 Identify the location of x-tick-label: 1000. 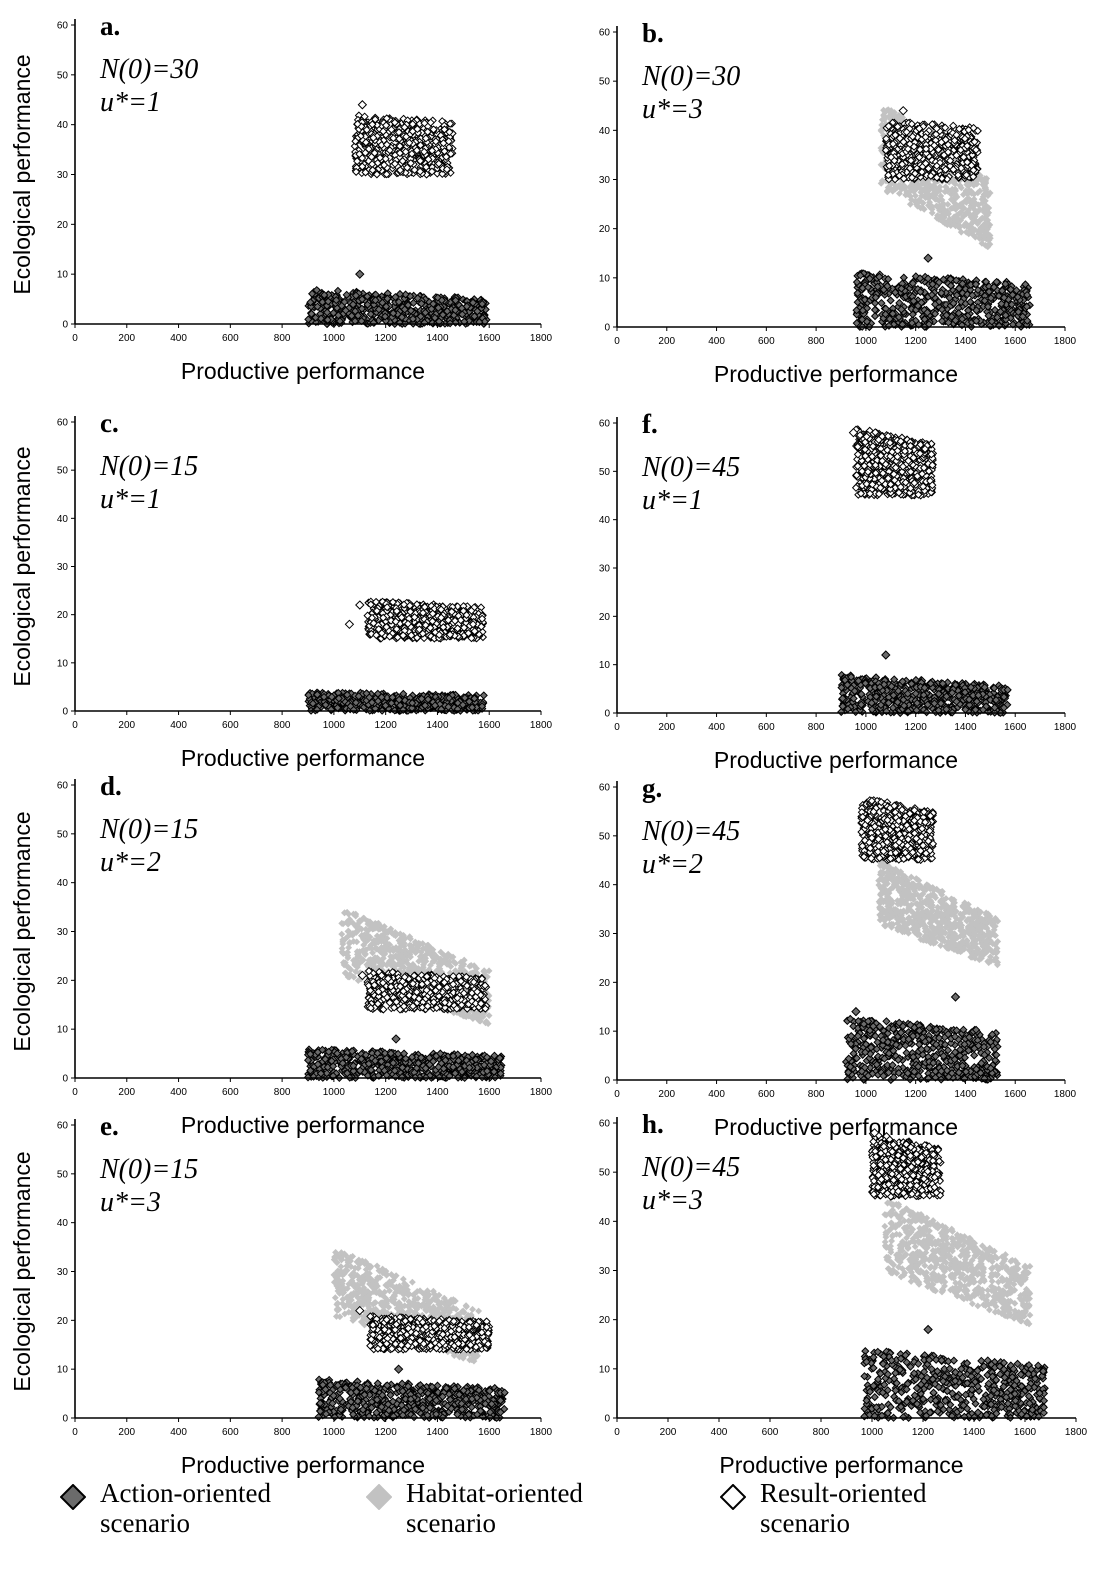
(334, 725).